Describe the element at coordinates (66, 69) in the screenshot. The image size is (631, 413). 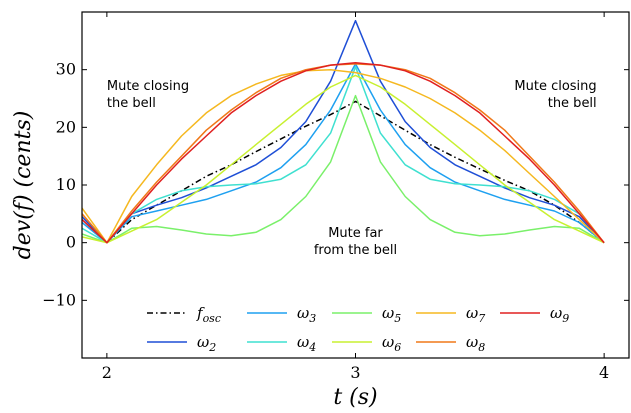
I see `y-tick-label: 30` at that location.